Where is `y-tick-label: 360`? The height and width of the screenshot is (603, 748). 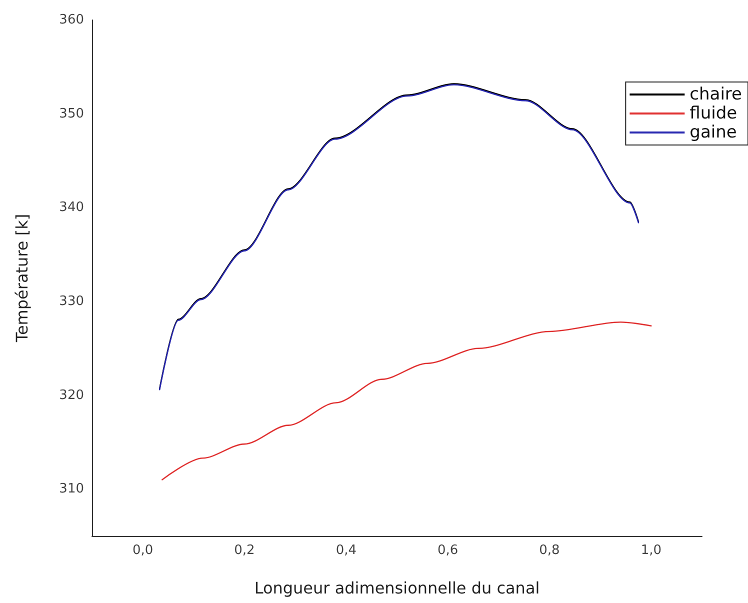
y-tick-label: 360 is located at coordinates (71, 20).